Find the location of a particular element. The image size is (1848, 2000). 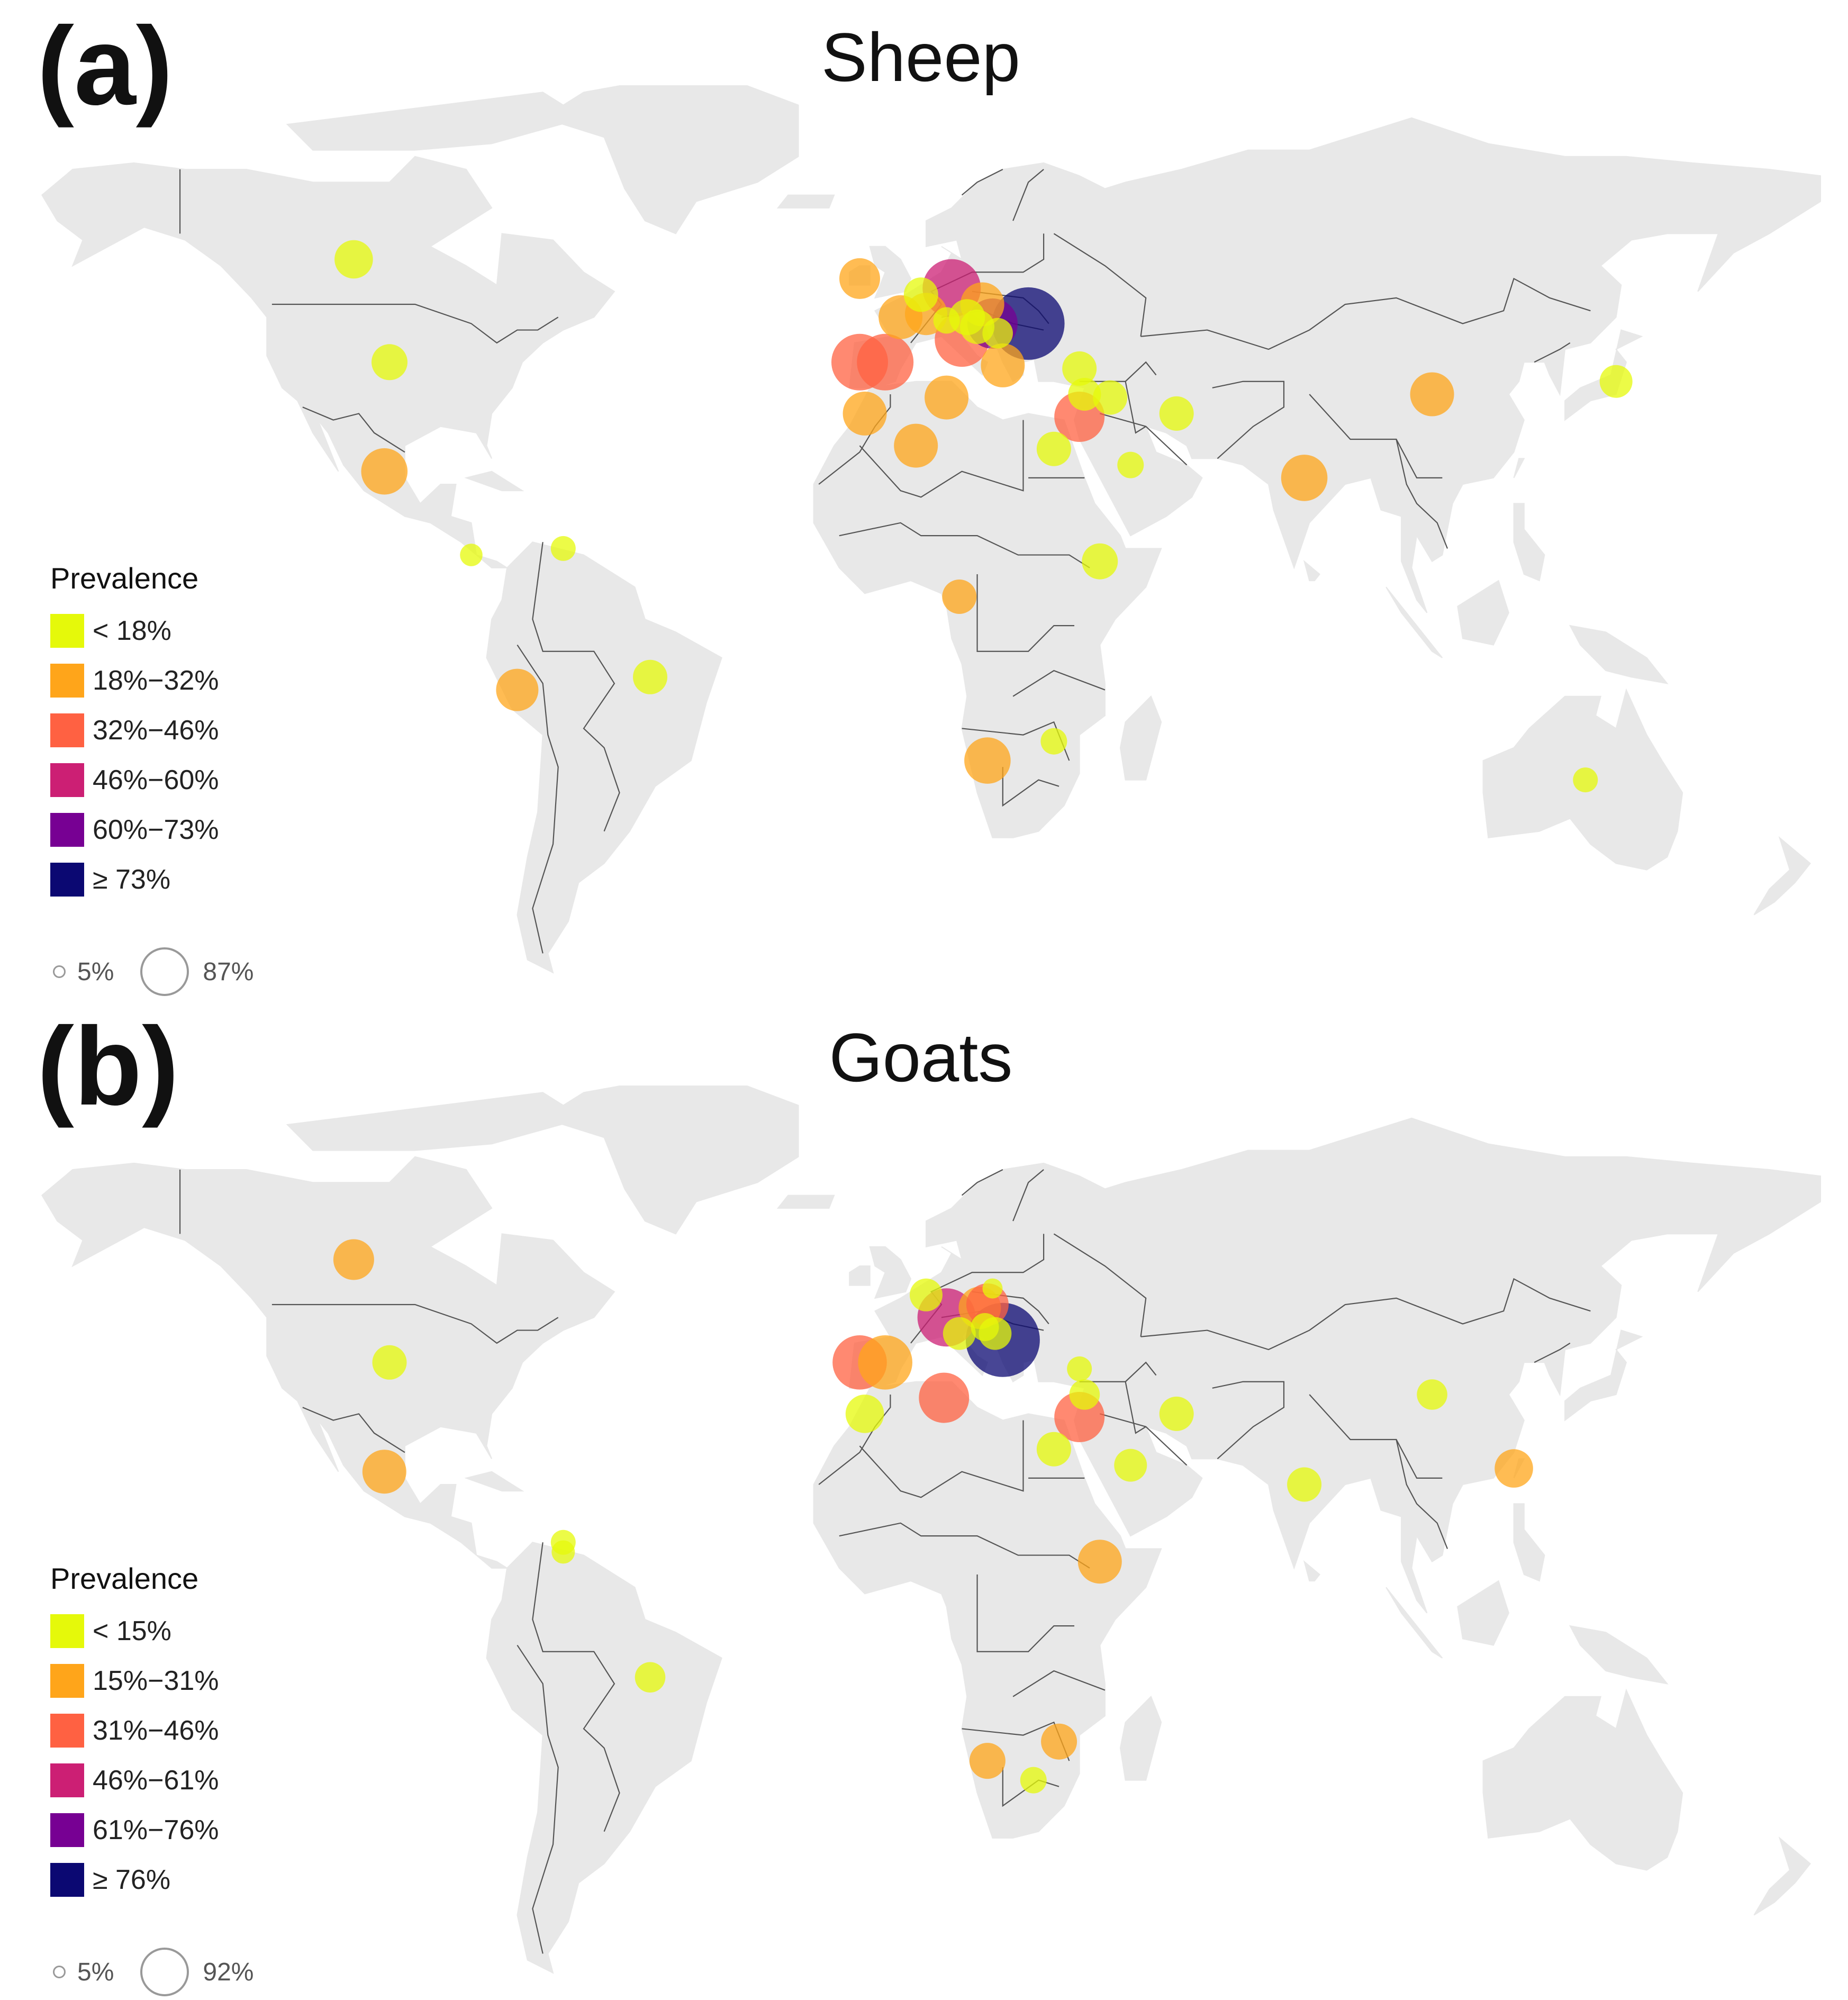

landmass-eurasia is located at coordinates (1335, 365).